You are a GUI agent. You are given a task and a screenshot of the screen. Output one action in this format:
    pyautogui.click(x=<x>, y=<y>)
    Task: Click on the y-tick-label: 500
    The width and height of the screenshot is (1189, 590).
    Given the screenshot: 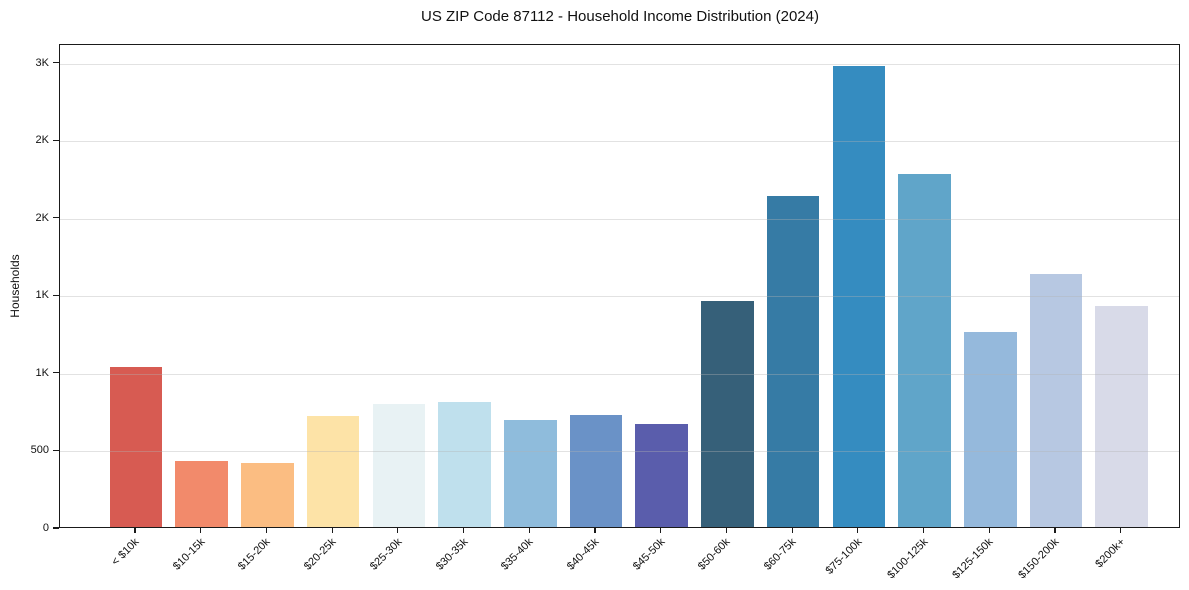 What is the action you would take?
    pyautogui.click(x=39, y=450)
    